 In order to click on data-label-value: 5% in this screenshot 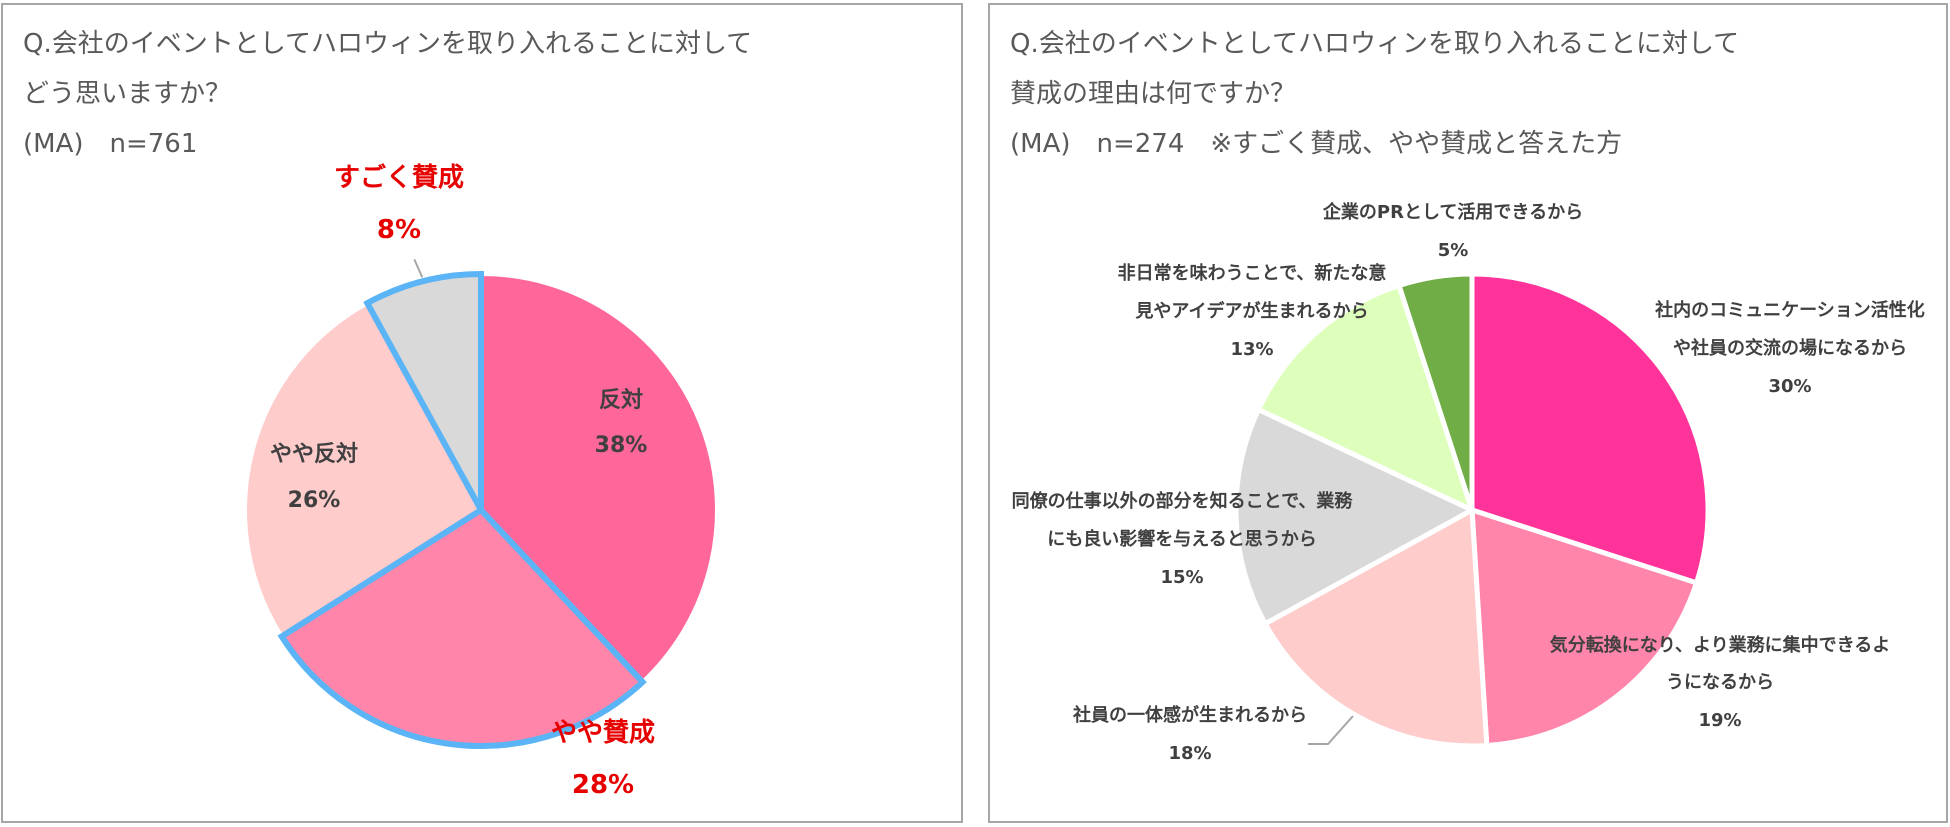, I will do `click(1453, 250)`.